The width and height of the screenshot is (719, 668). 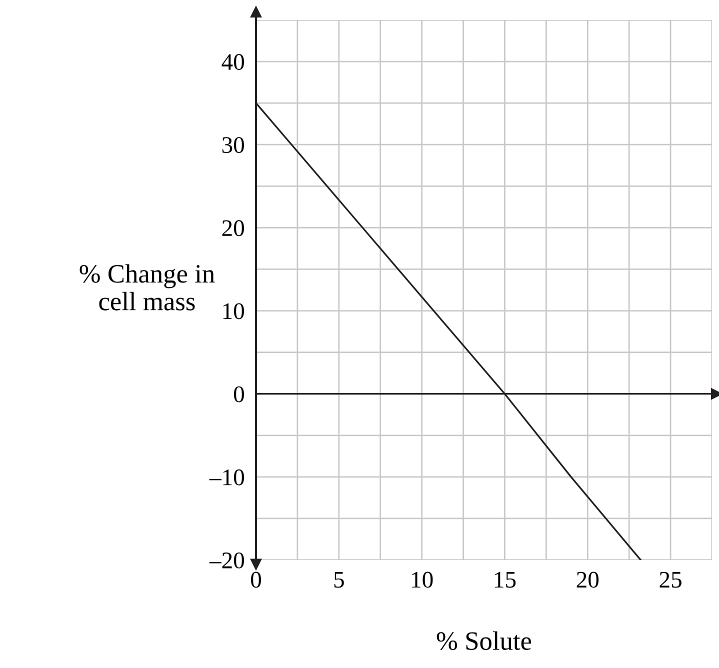 I want to click on y-tick-label: –20, so click(x=226, y=560).